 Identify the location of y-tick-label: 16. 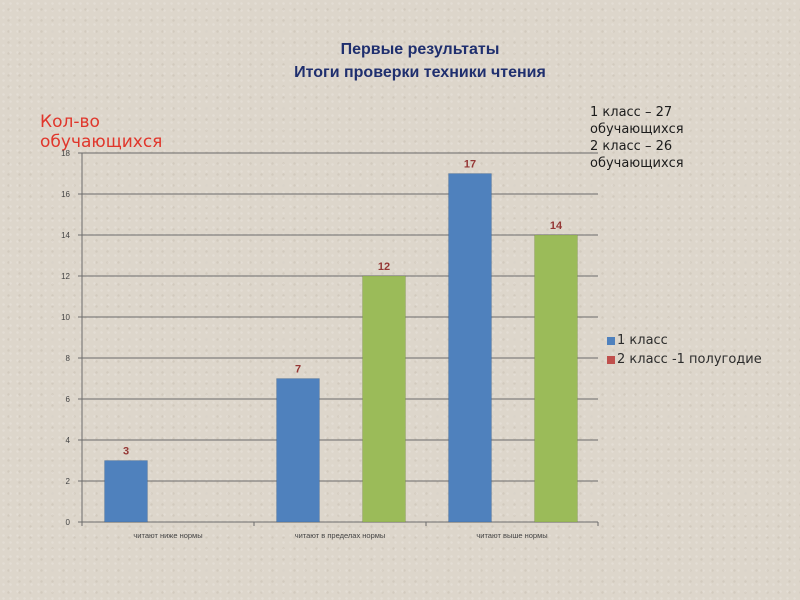
(65, 194).